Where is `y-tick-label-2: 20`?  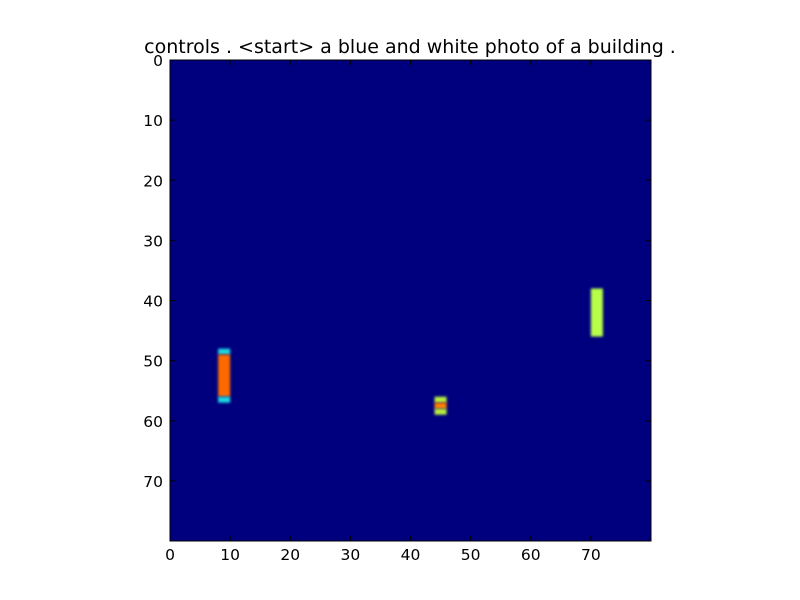
y-tick-label-2: 20 is located at coordinates (153, 181).